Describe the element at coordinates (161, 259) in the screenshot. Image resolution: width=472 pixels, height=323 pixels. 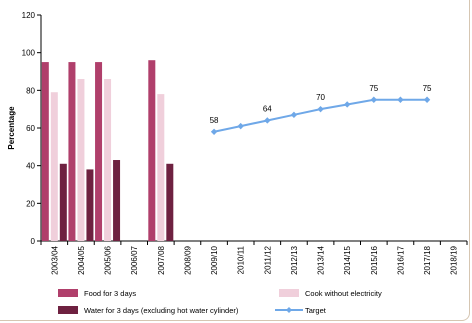
I see `x-tick-label: 2007/08` at that location.